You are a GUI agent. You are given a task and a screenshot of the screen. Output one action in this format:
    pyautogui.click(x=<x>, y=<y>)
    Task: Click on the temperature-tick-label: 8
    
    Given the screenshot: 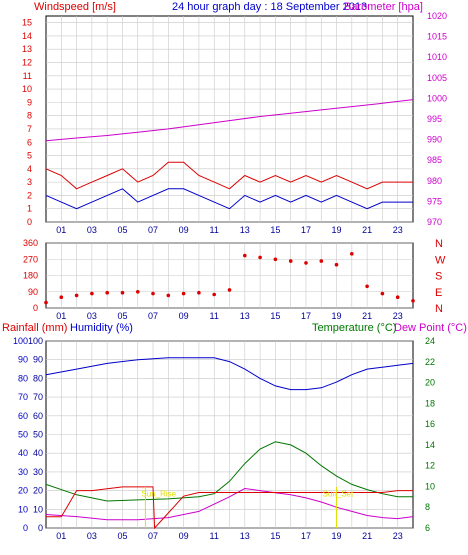 What is the action you would take?
    pyautogui.click(x=427, y=507)
    